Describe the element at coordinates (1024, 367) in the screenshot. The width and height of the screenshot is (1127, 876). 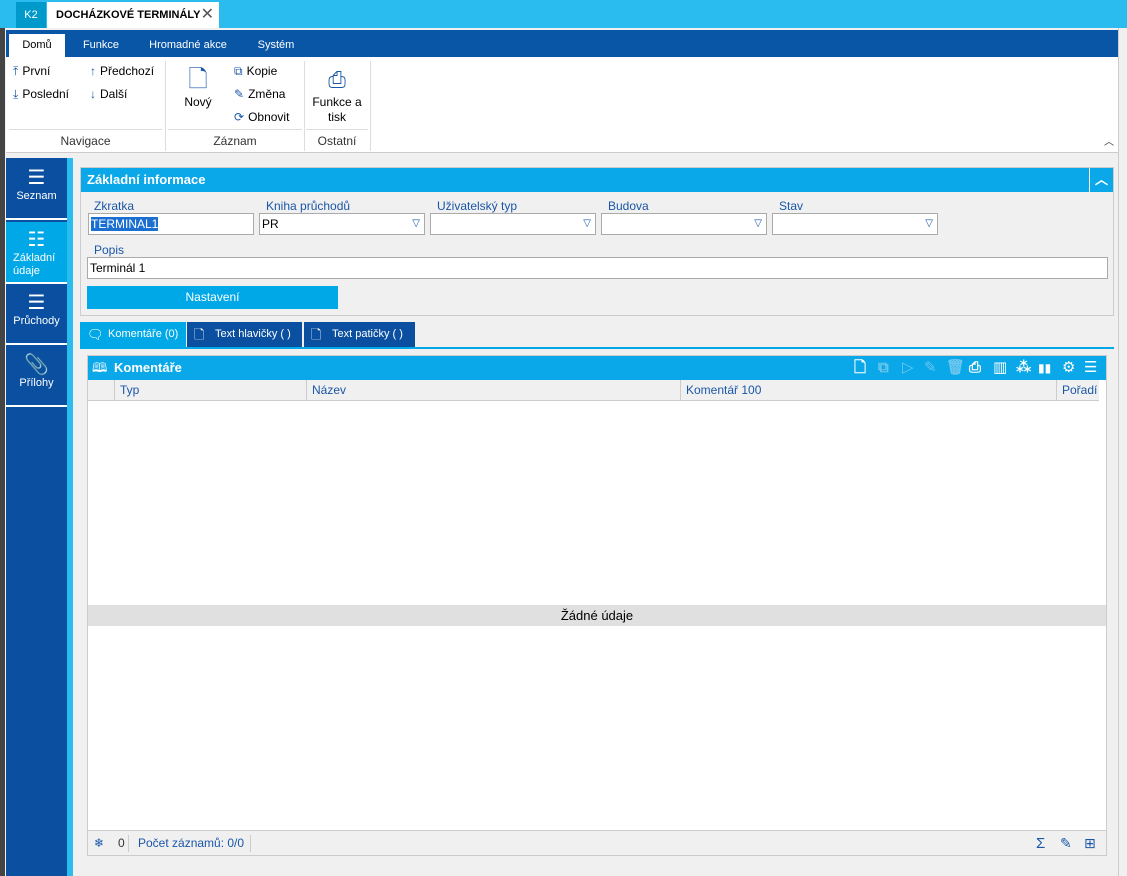
I see `cubes-icon: ⁂` at that location.